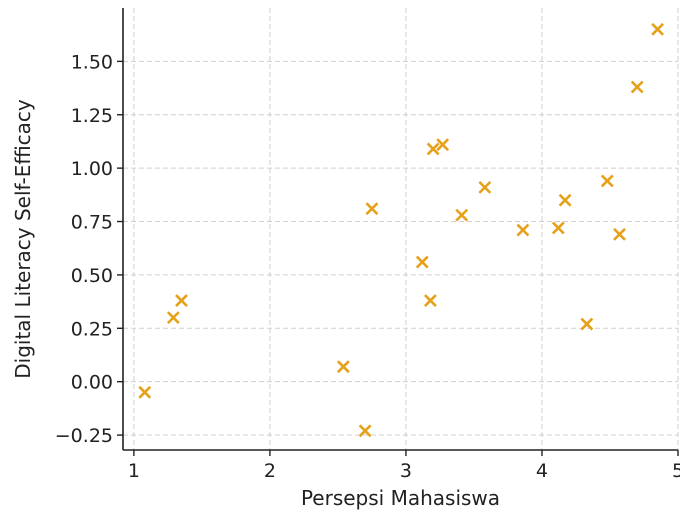 The image size is (680, 517). What do you see at coordinates (92, 329) in the screenshot?
I see `y-tick-label: 0.25` at bounding box center [92, 329].